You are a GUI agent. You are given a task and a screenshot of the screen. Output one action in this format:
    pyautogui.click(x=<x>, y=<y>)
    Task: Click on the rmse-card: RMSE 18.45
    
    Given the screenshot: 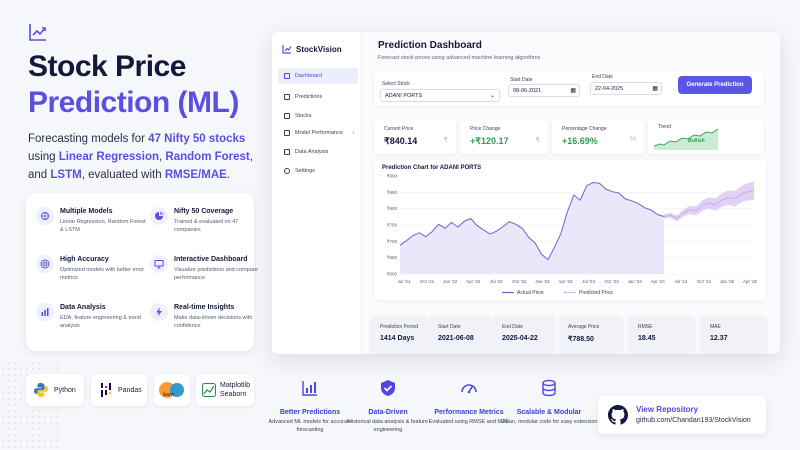 What is the action you would take?
    pyautogui.click(x=662, y=335)
    